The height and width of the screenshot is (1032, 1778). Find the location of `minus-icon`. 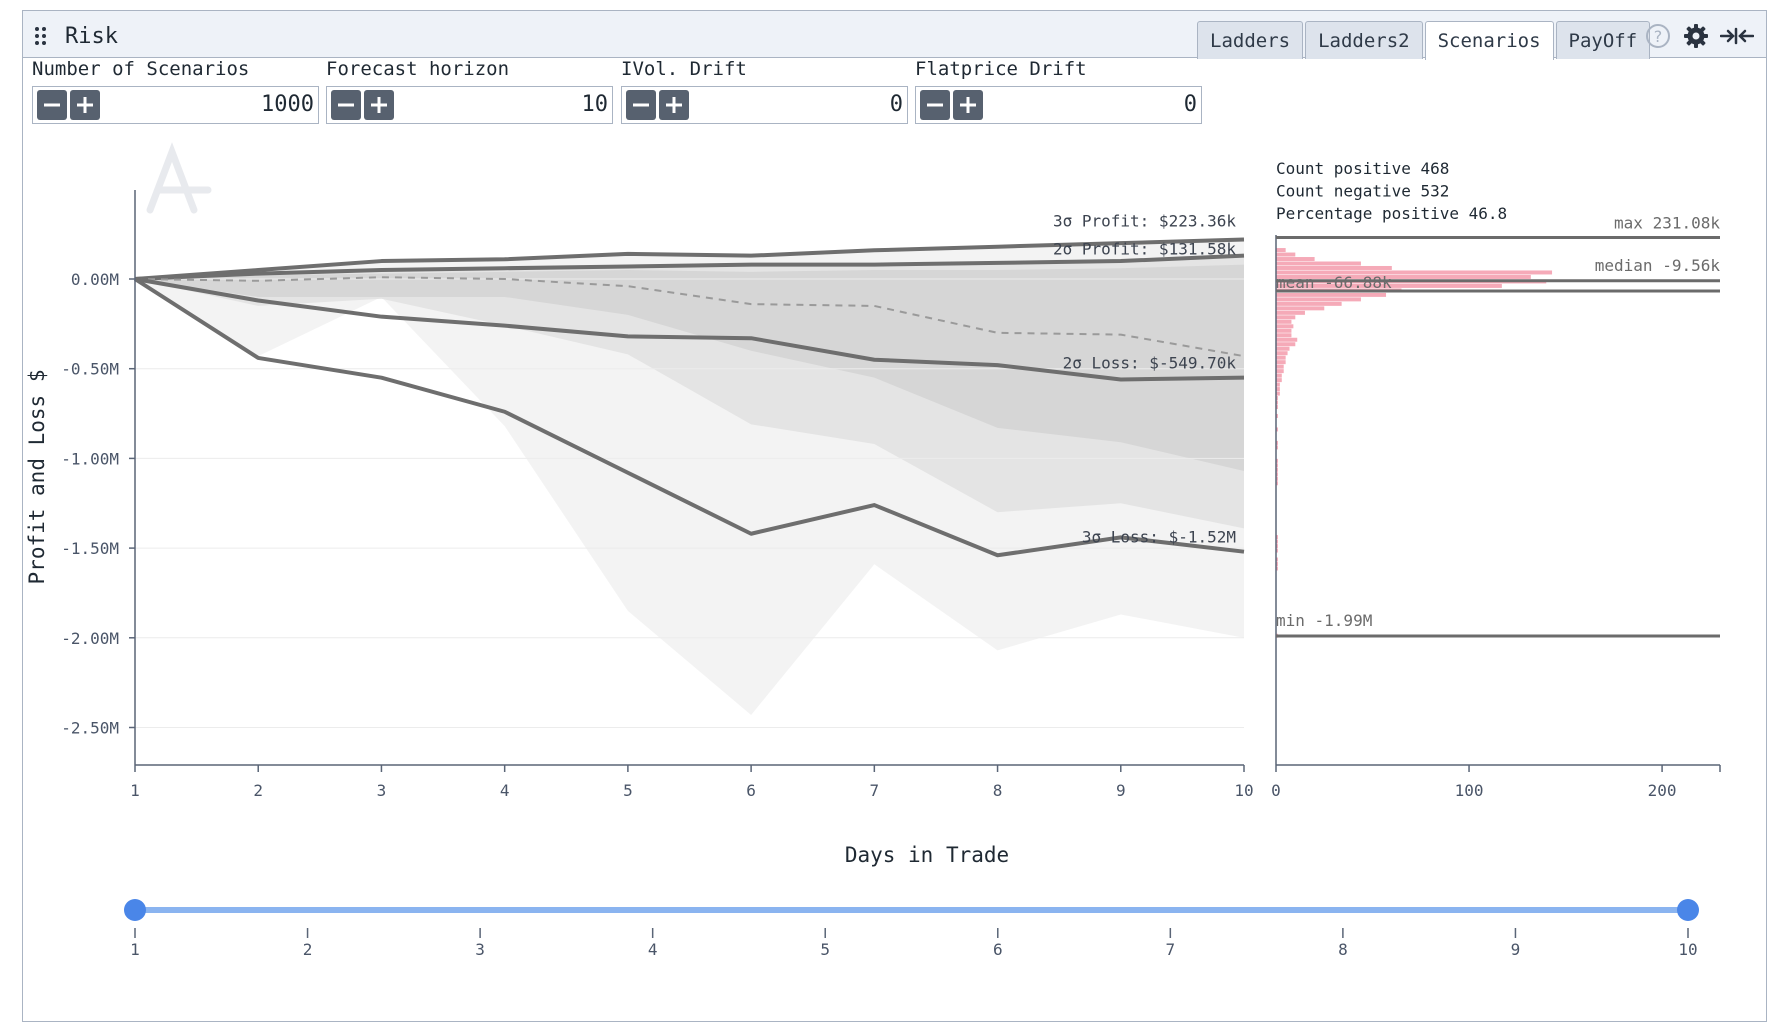

minus-icon is located at coordinates (935, 105).